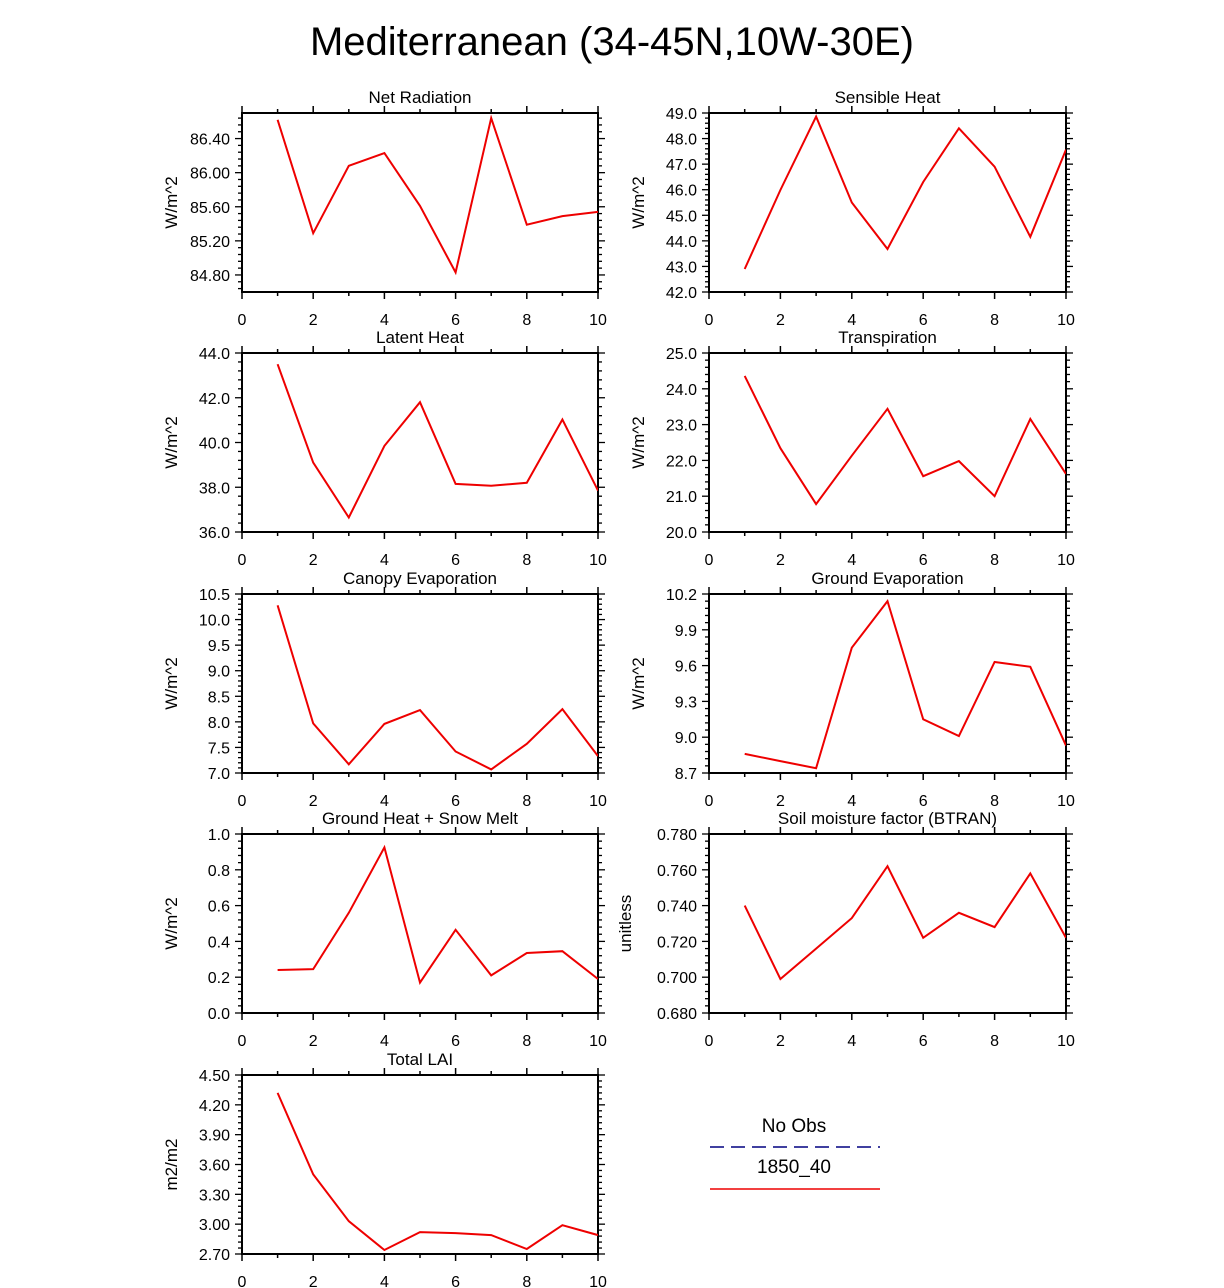 This screenshot has height=1288, width=1224. What do you see at coordinates (686, 631) in the screenshot?
I see `y-tick-label: 9.9` at bounding box center [686, 631].